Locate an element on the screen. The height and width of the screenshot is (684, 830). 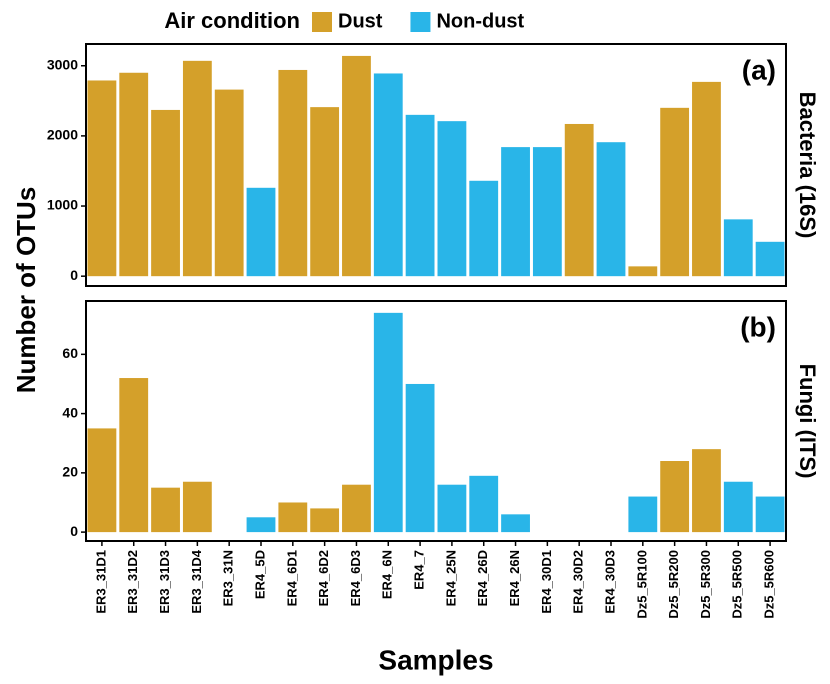
x-tick-label: ER4_30D3 is located at coordinates (609, 582).